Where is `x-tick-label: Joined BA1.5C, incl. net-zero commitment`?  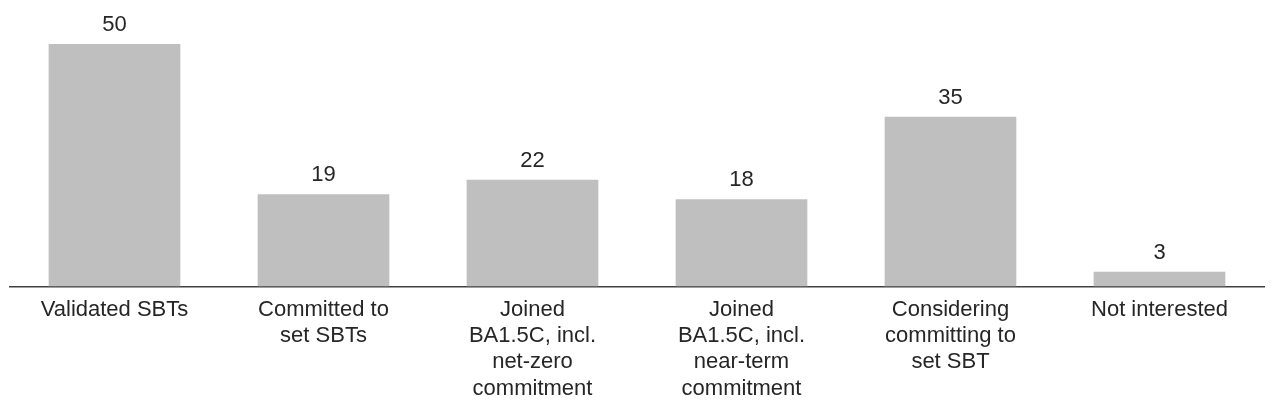 x-tick-label: Joined BA1.5C, incl. net-zero commitment is located at coordinates (532, 347).